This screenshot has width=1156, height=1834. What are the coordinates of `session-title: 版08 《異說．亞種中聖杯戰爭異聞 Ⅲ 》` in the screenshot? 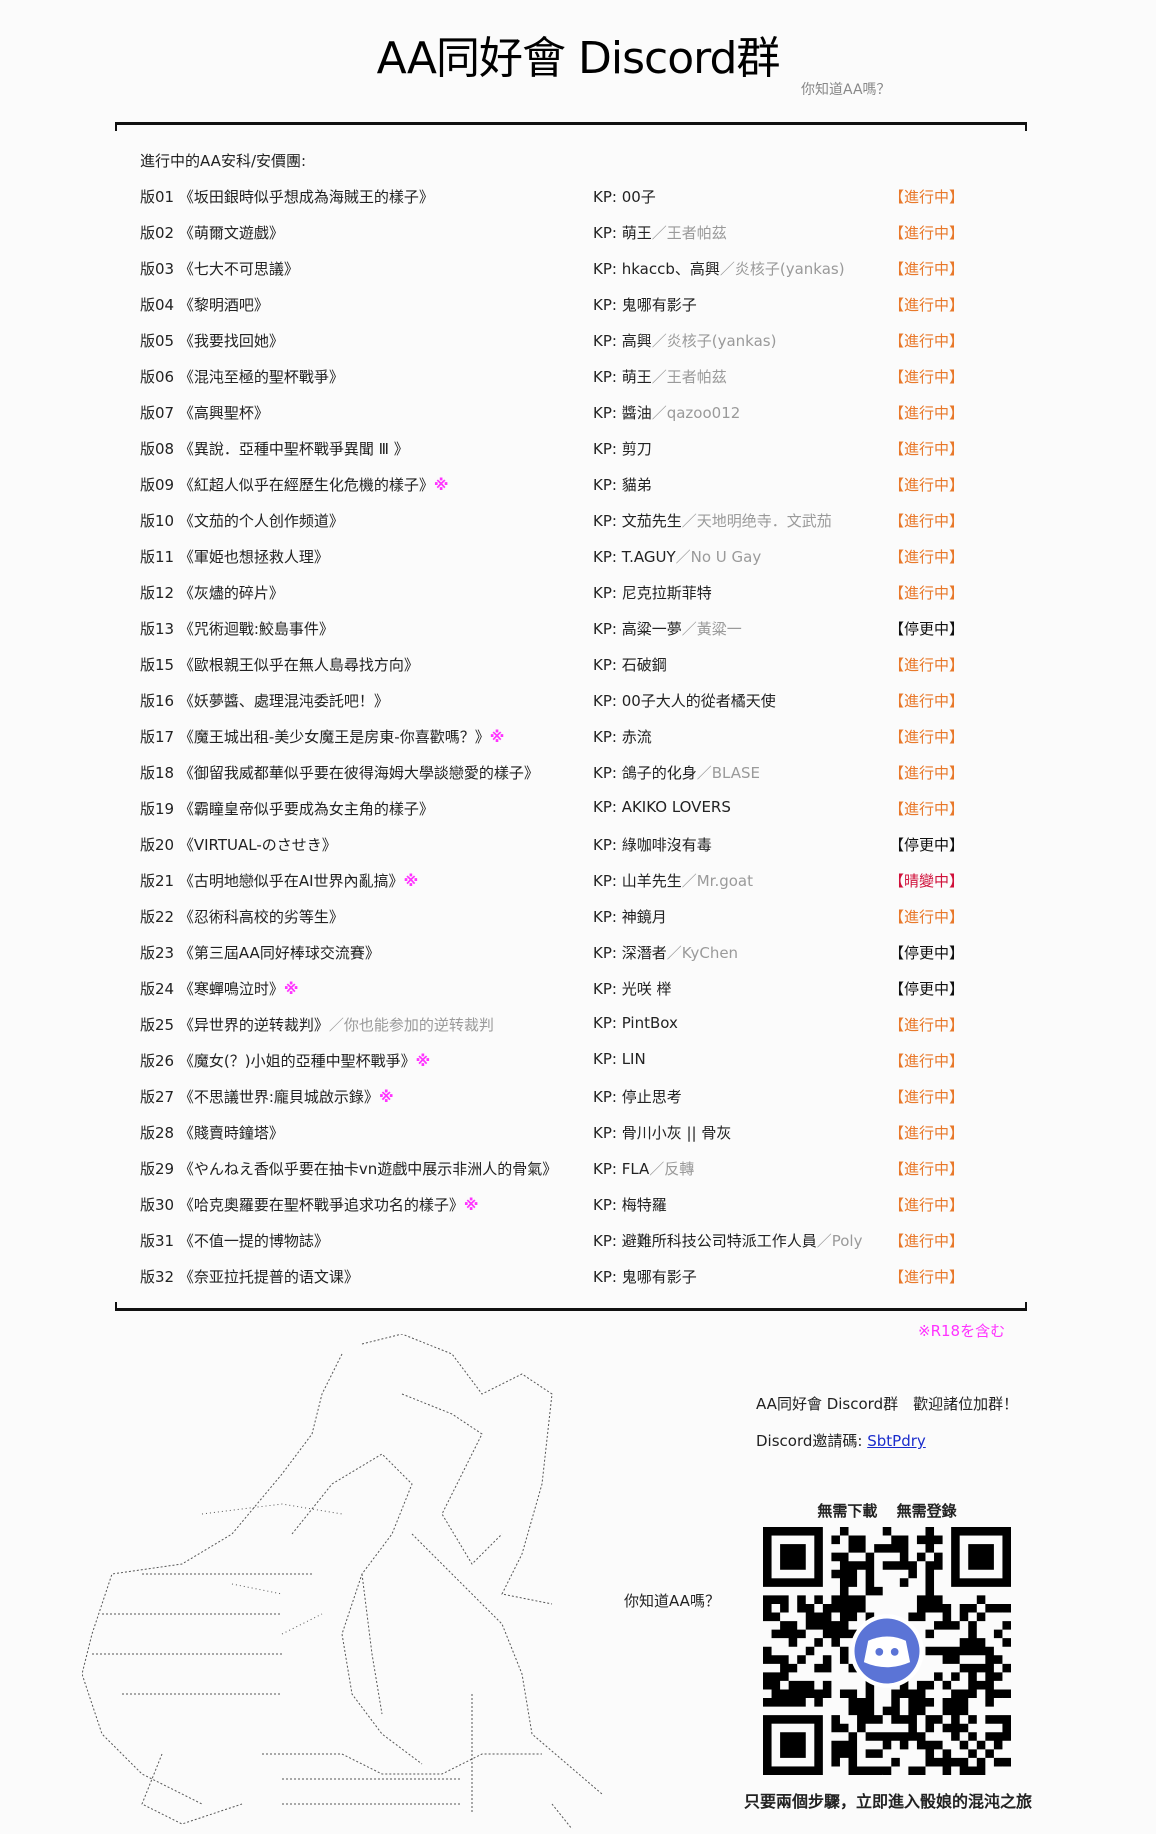 It's located at (274, 448).